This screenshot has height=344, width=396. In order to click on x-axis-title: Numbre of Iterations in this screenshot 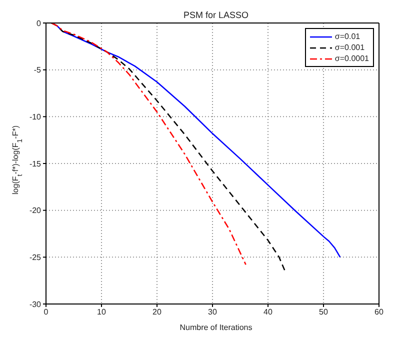, I will do `click(216, 327)`.